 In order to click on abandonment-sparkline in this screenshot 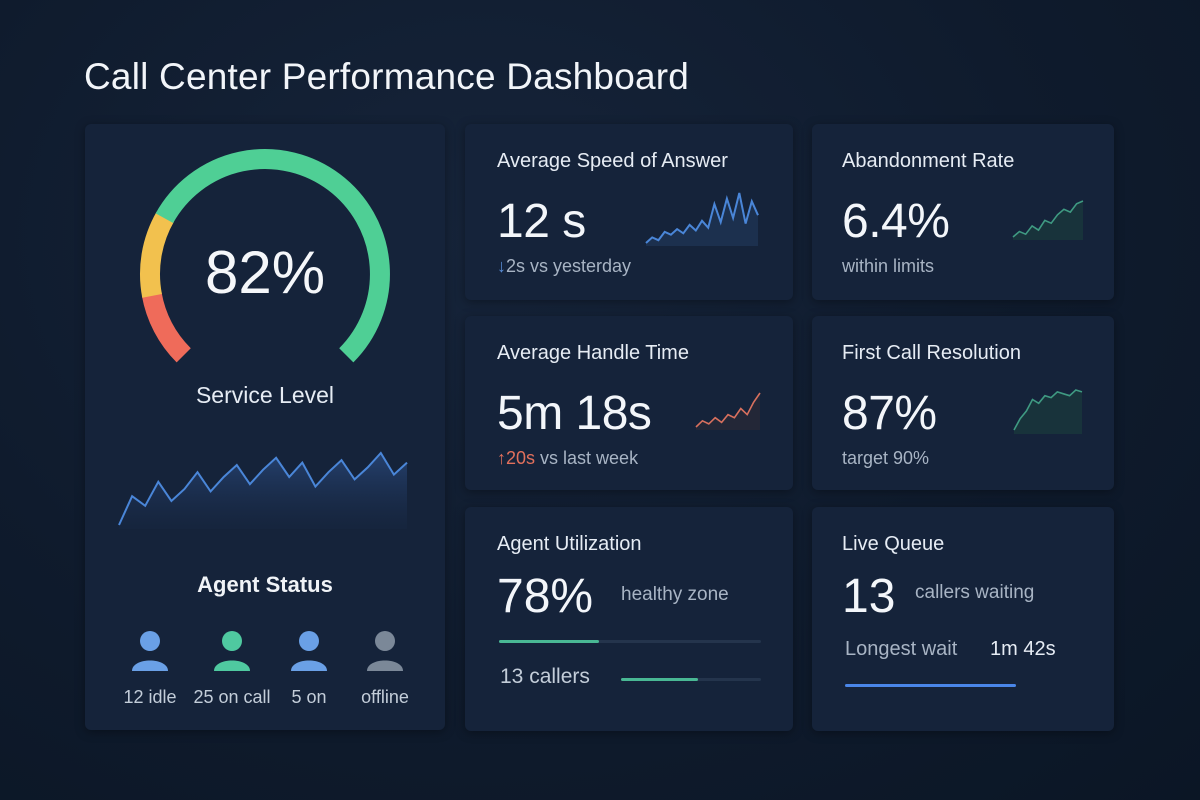, I will do `click(1048, 220)`.